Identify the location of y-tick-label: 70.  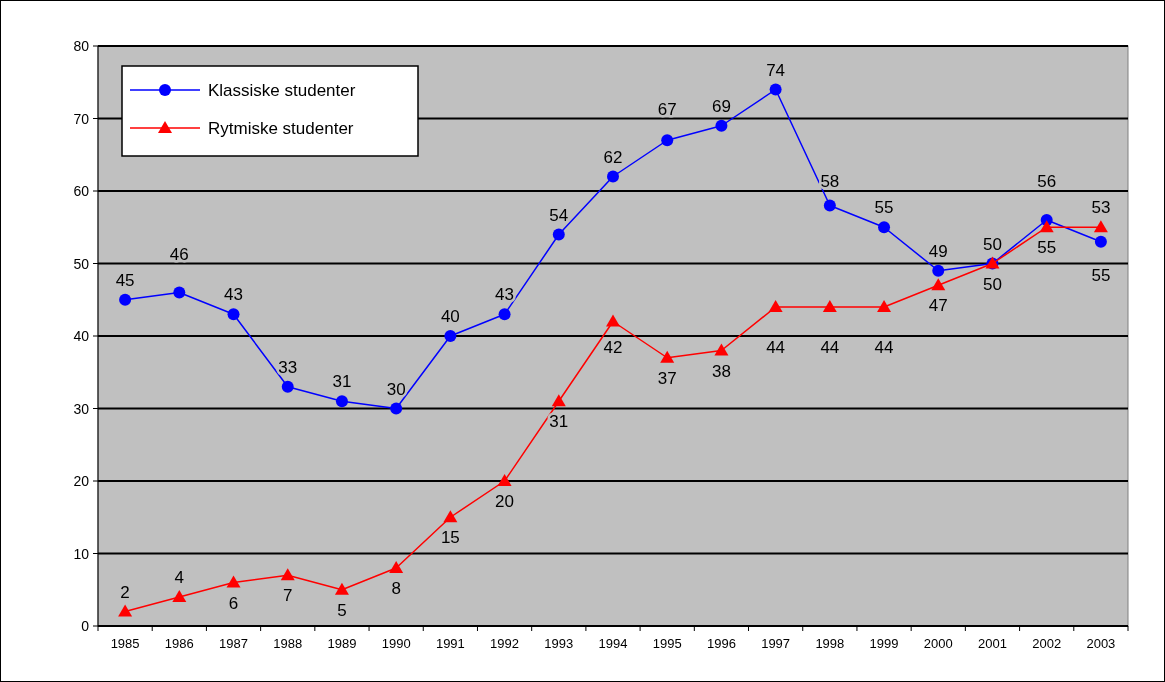
(81, 118).